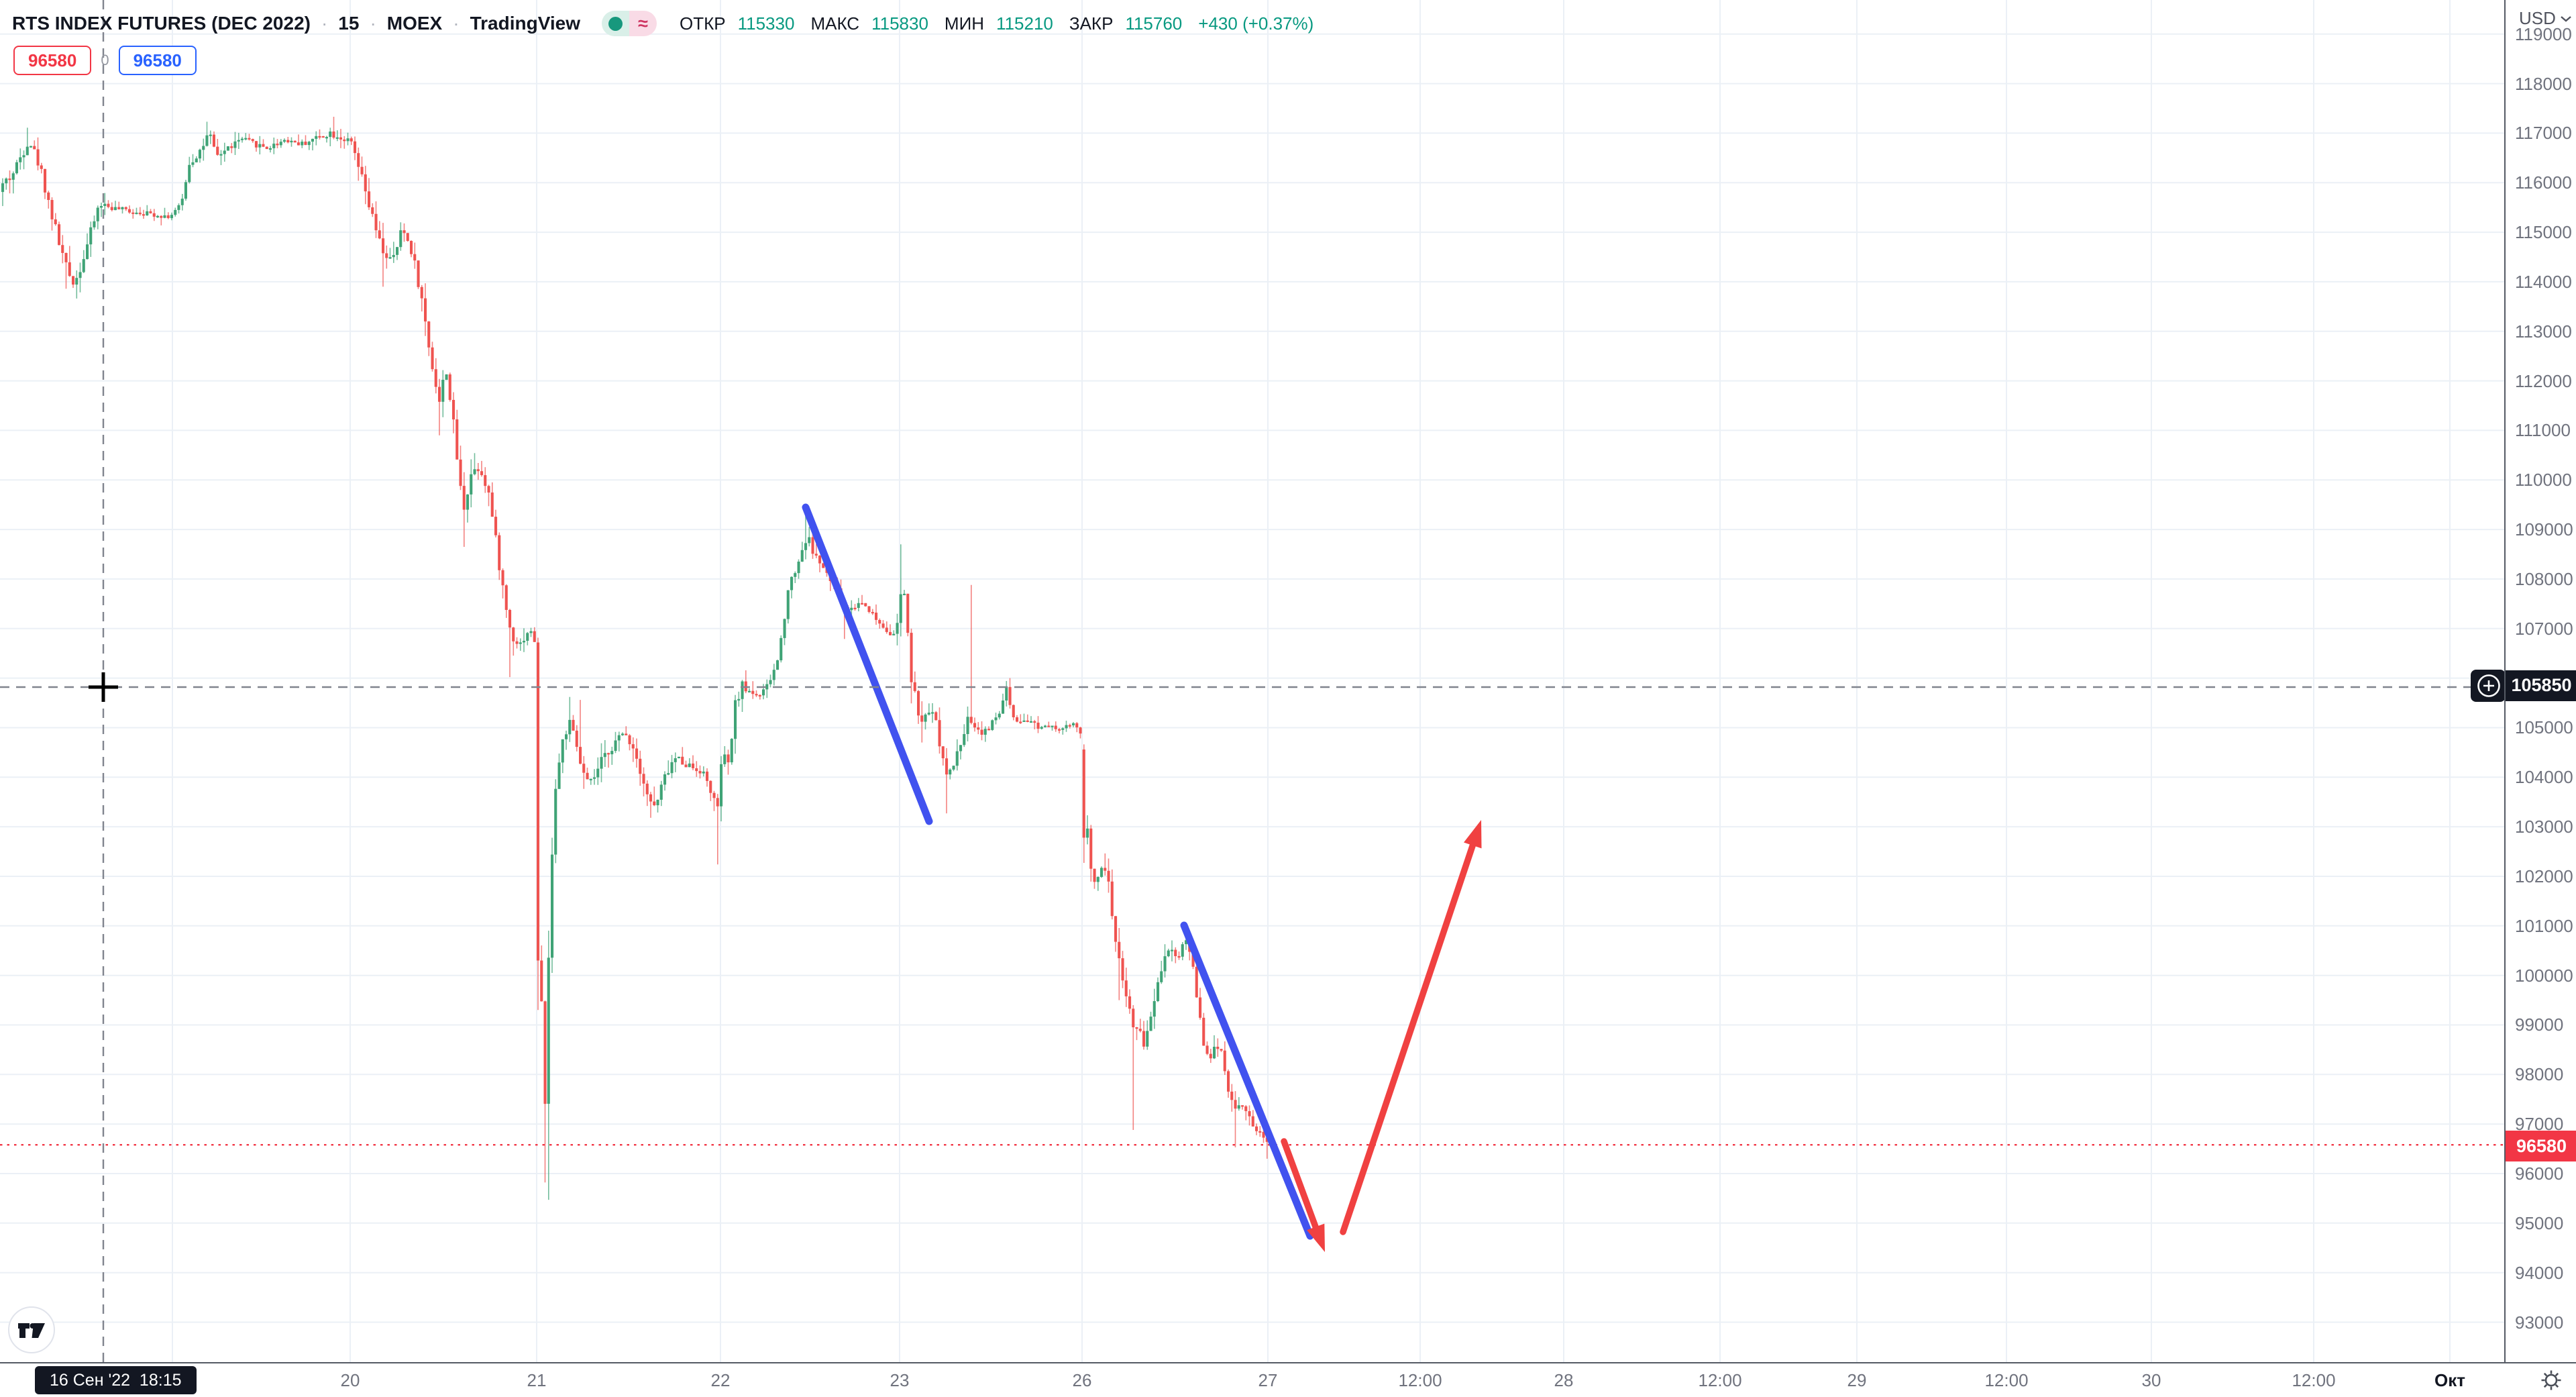  I want to click on price-tick-label: 105000, so click(2544, 728).